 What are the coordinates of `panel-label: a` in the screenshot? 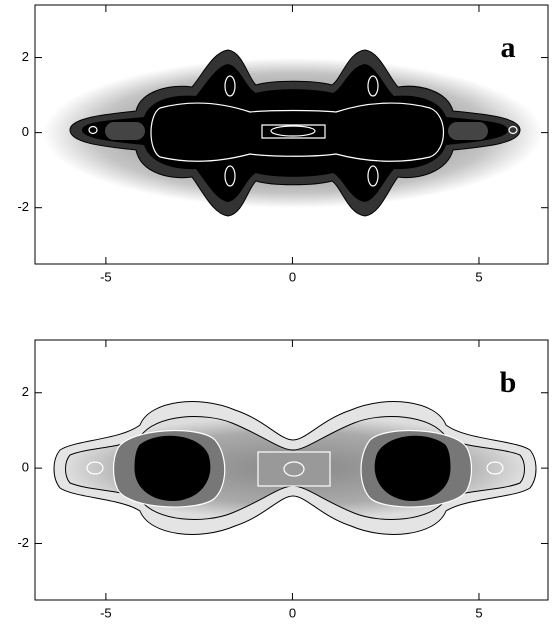 It's located at (508, 47).